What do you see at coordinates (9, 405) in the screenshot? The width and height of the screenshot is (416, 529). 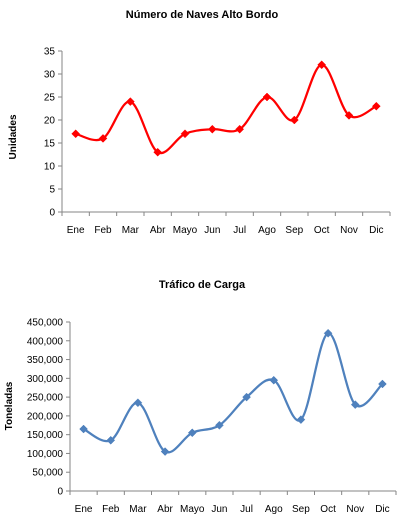 I see `y-axis-label: Toneladas` at bounding box center [9, 405].